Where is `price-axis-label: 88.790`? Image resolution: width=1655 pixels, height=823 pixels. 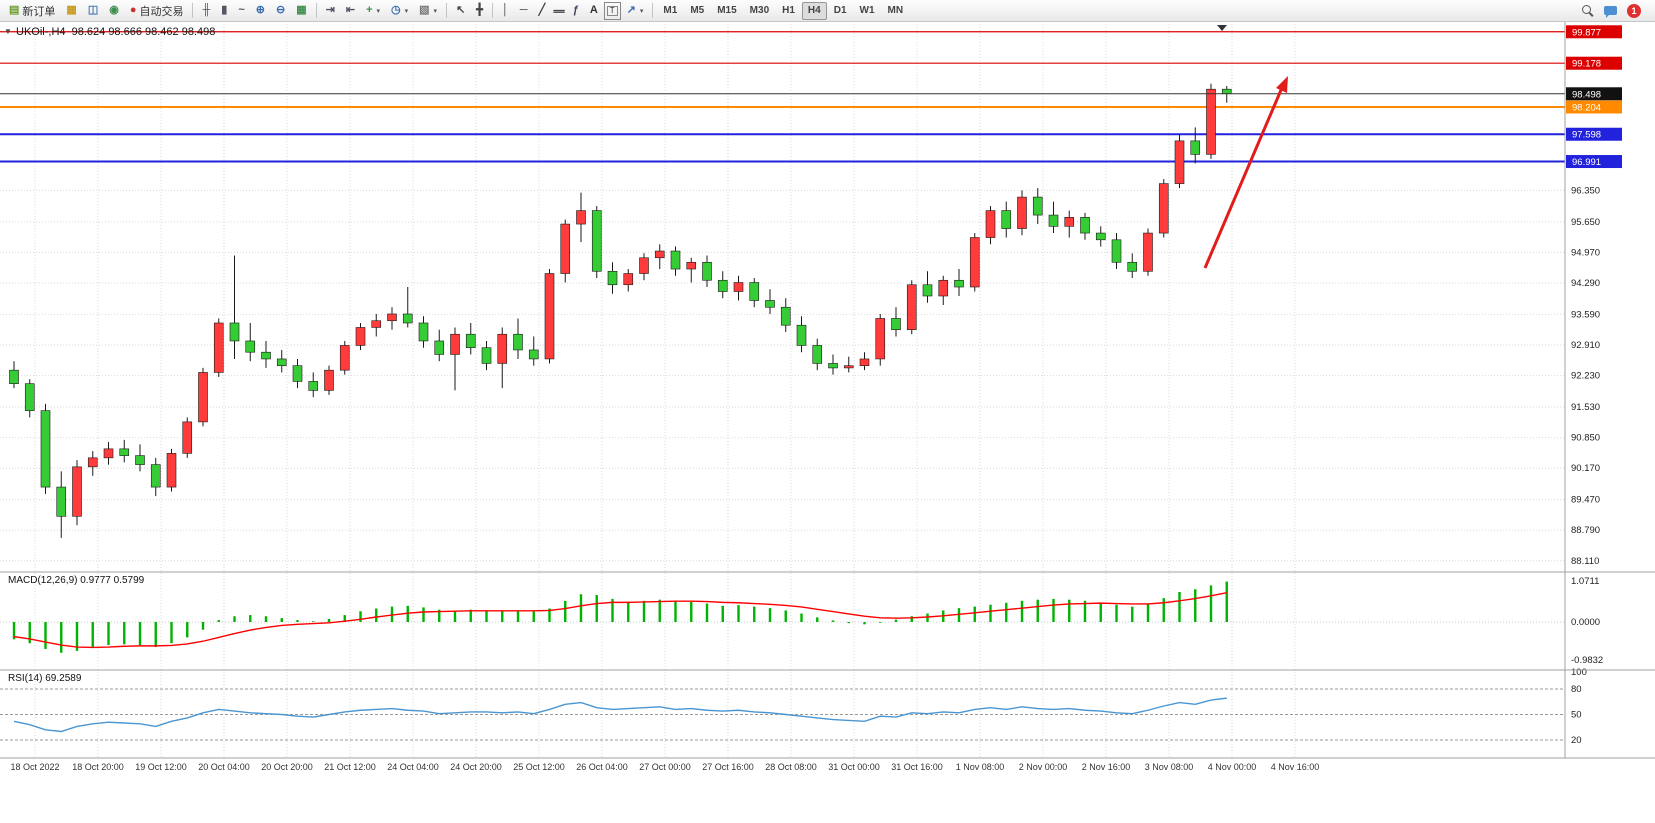
price-axis-label: 88.790 is located at coordinates (1585, 530).